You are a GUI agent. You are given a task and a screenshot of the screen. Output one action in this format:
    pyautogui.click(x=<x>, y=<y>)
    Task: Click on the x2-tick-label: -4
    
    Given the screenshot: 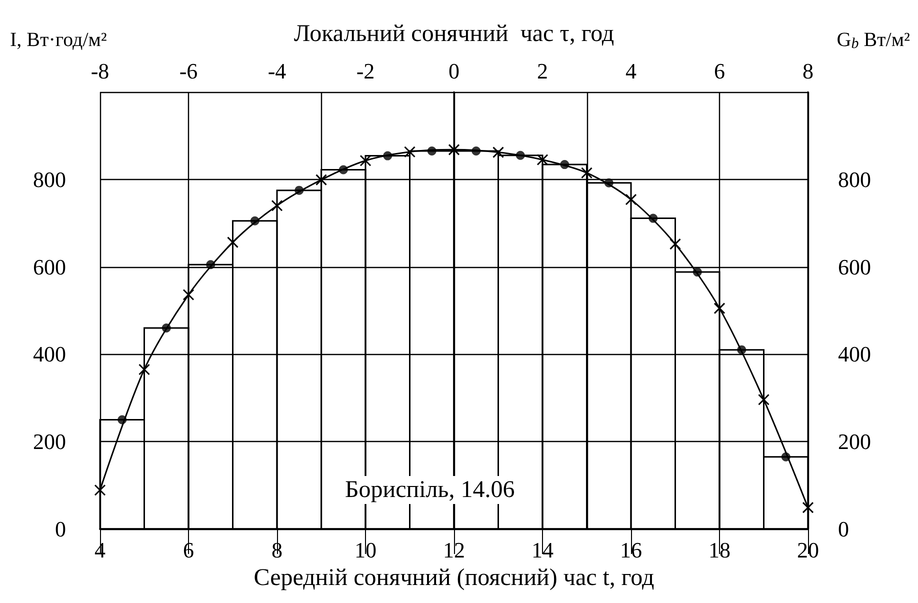 What is the action you would take?
    pyautogui.click(x=277, y=71)
    